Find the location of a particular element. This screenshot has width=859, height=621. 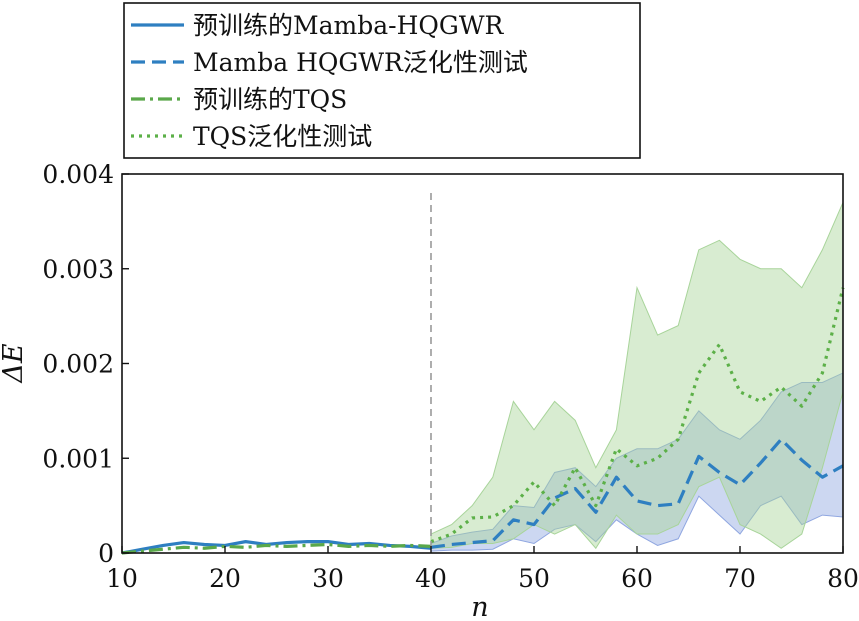

y-tick-label: 0.002 is located at coordinates (78, 364).